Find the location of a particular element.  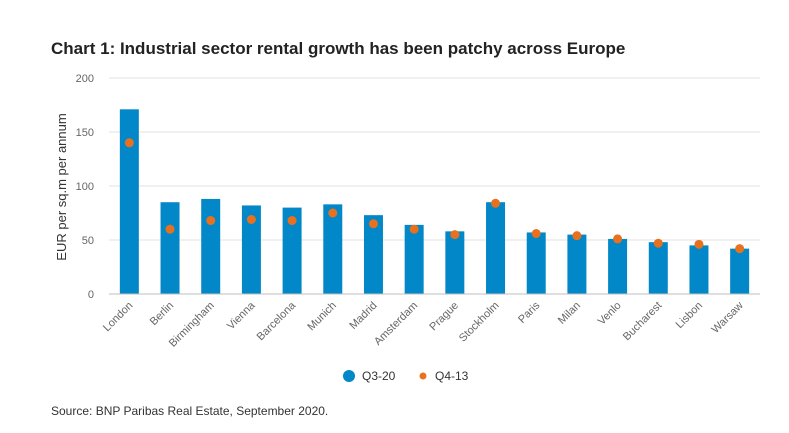

bar-milan is located at coordinates (577, 264).